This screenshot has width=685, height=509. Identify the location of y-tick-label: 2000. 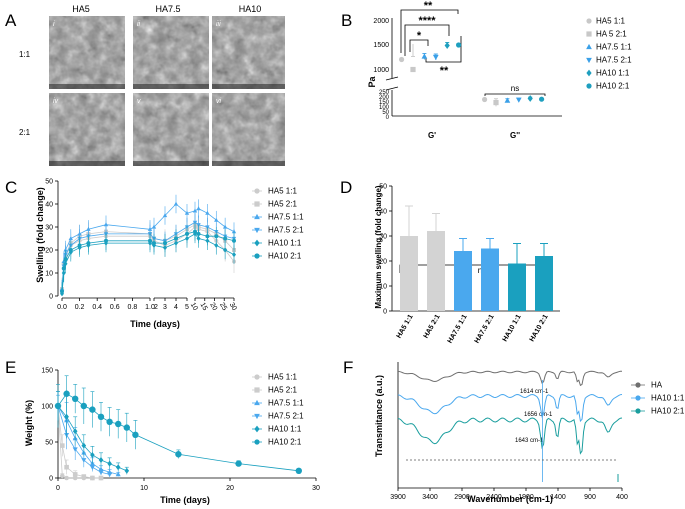
(381, 21).